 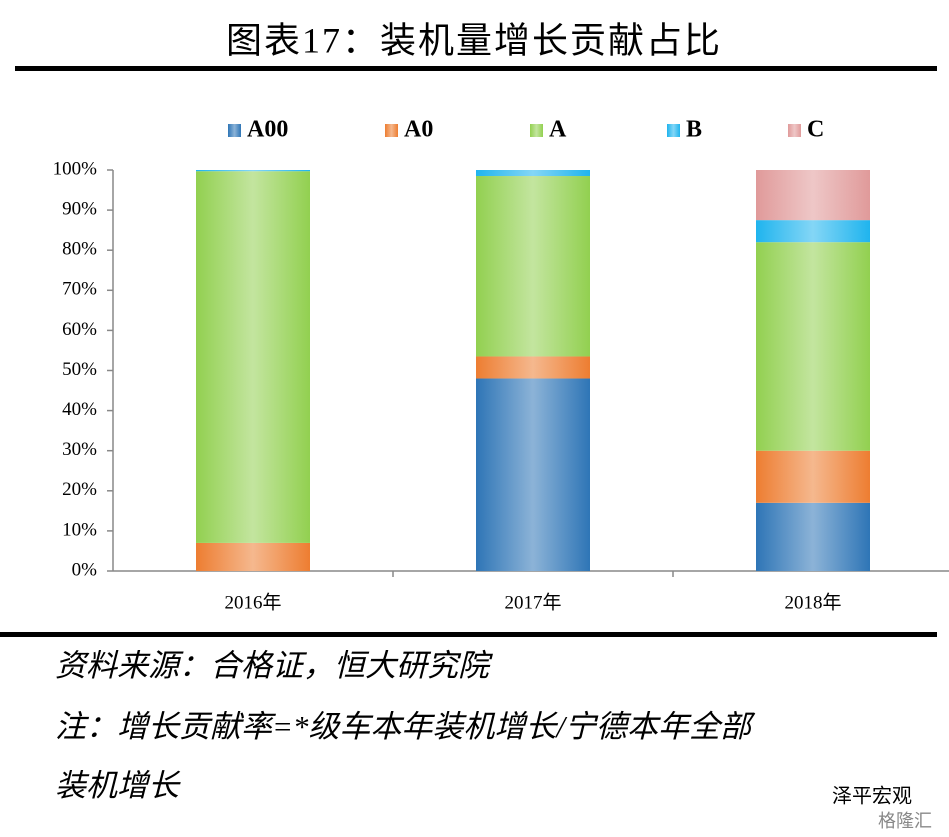 What do you see at coordinates (474, 40) in the screenshot?
I see `chart-title: 图表17：装机量增长贡献占比` at bounding box center [474, 40].